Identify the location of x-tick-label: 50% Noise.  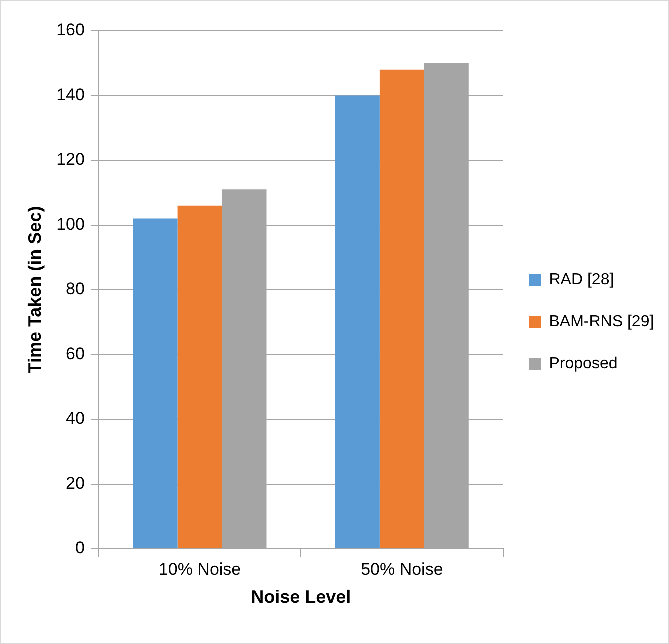
(402, 569).